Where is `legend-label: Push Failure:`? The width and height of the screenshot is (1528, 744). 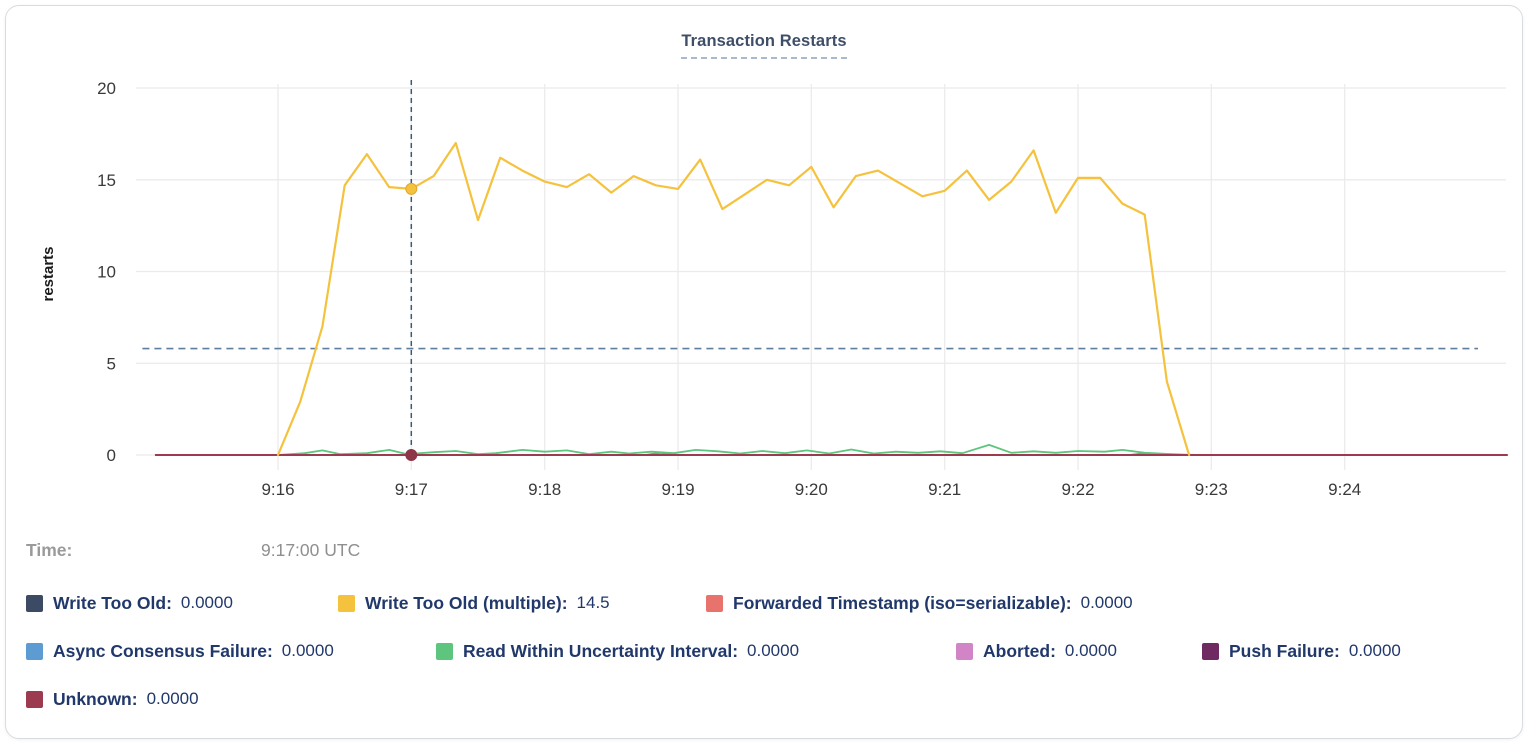
legend-label: Push Failure: is located at coordinates (1284, 650).